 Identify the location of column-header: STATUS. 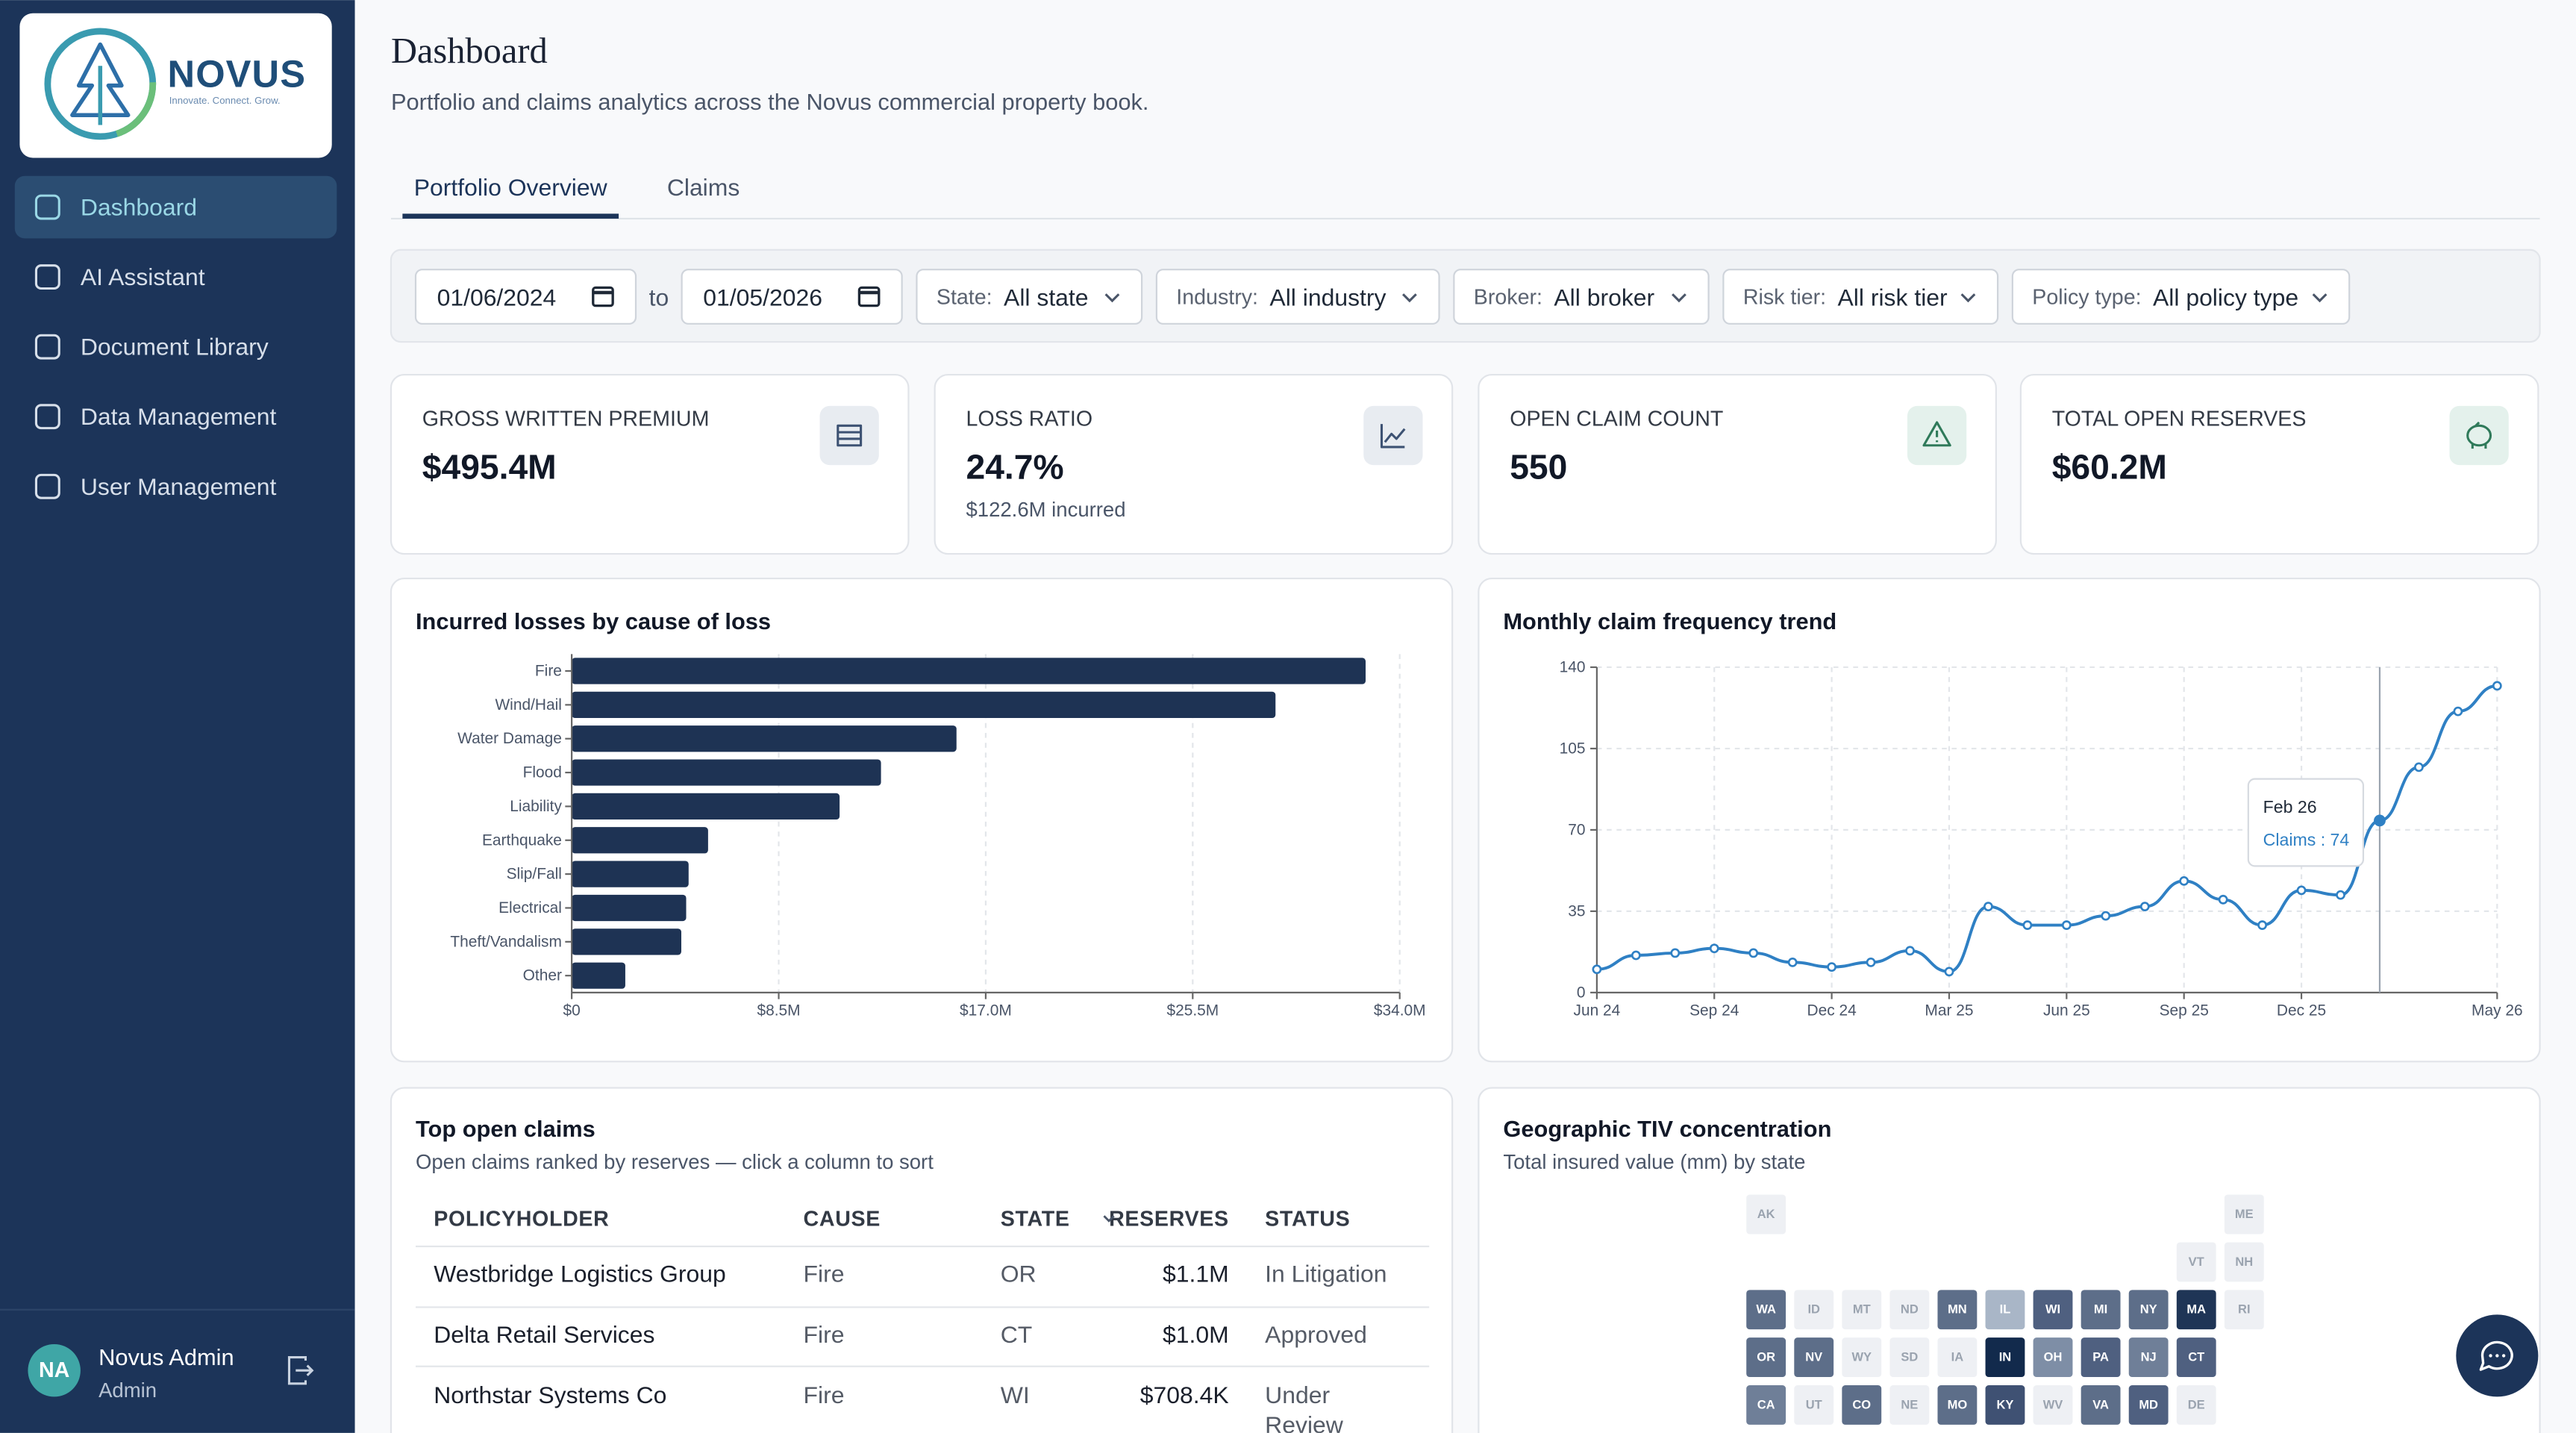
(1308, 1218).